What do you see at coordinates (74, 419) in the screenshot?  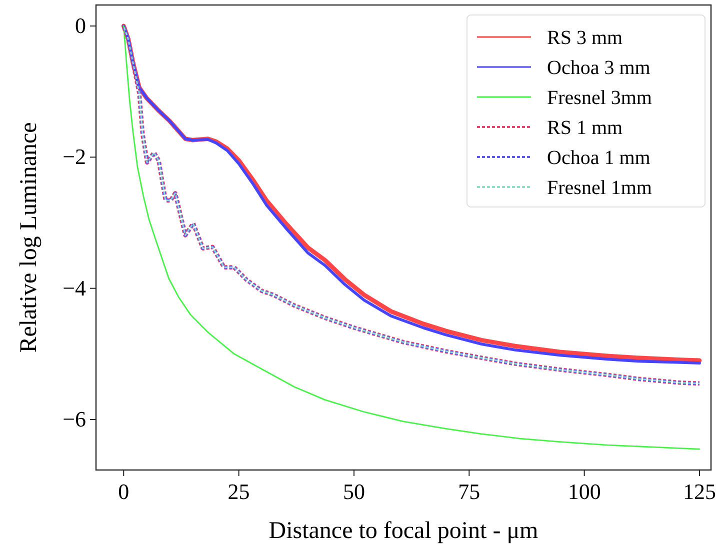 I see `y-tick-label: −6` at bounding box center [74, 419].